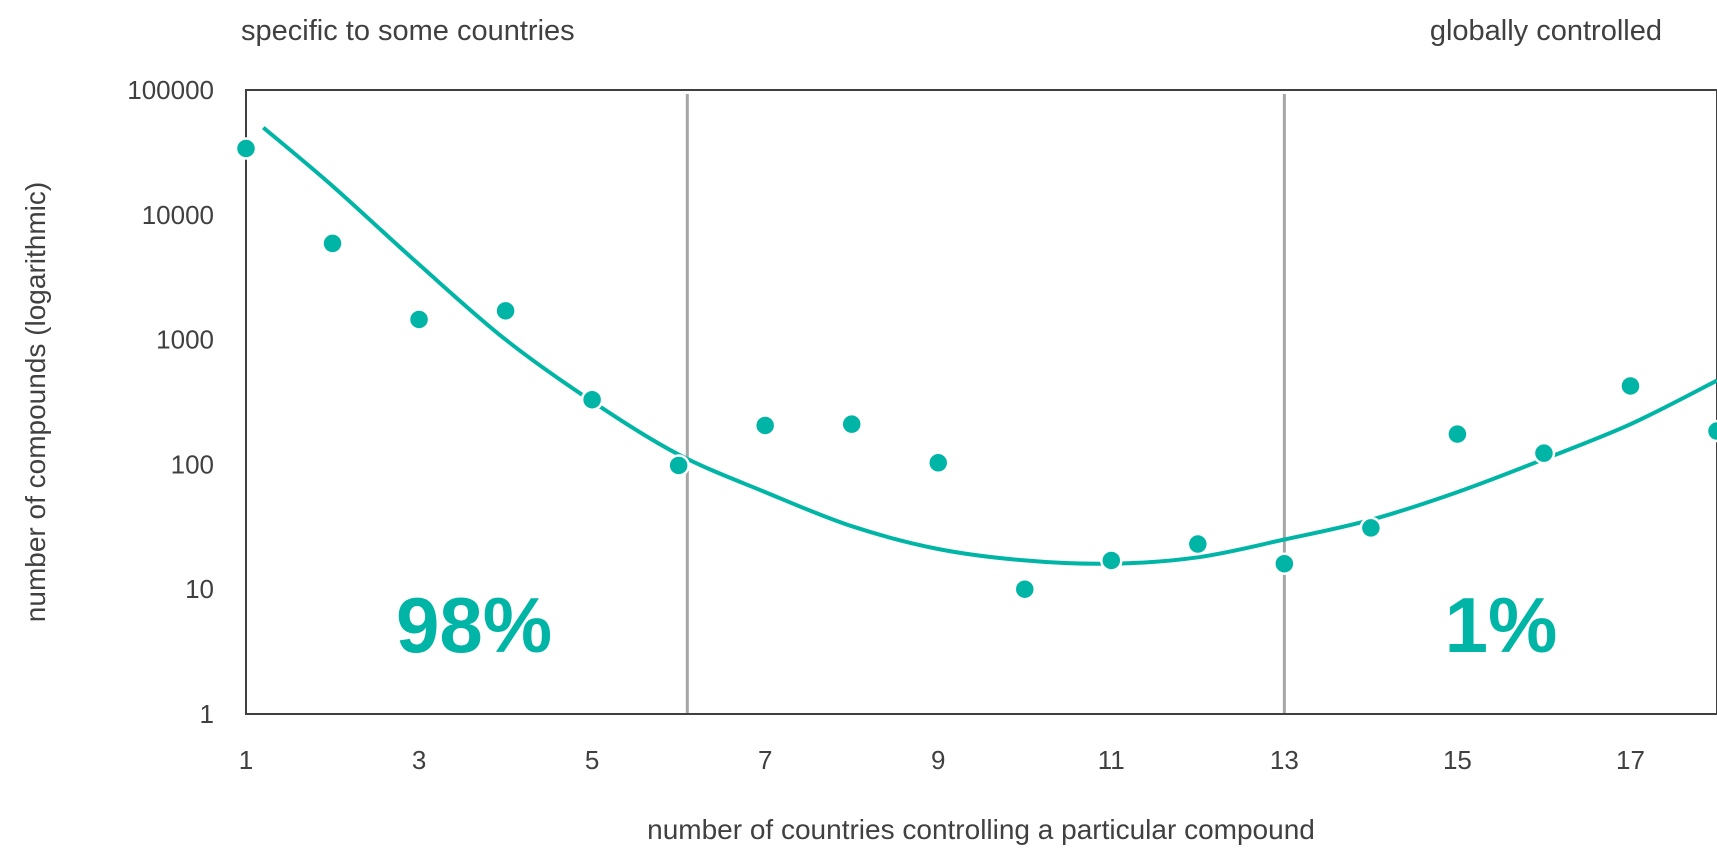 This screenshot has width=1717, height=849. I want to click on y-tick-label: 10, so click(199, 589).